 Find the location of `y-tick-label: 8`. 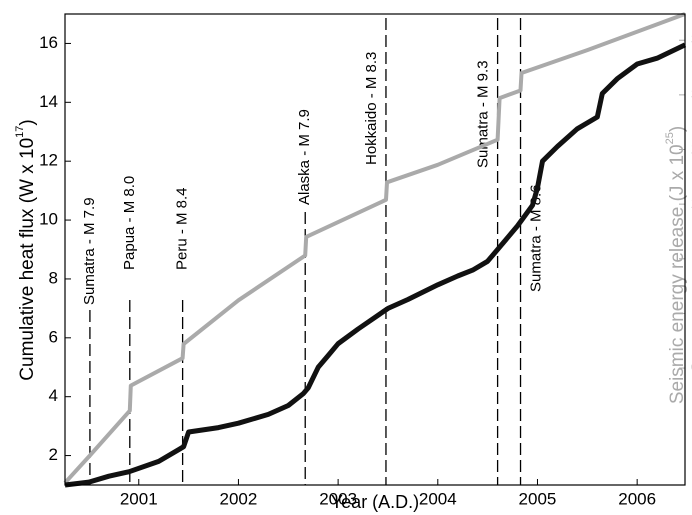

y-tick-label: 8 is located at coordinates (53, 277).